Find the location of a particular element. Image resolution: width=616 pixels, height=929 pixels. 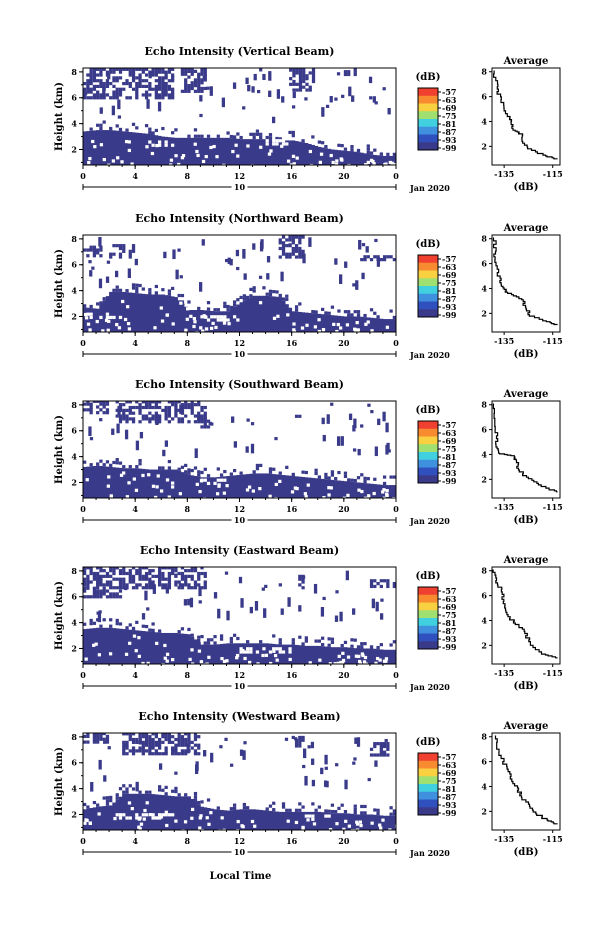

colorbar-label: -57 is located at coordinates (449, 757).